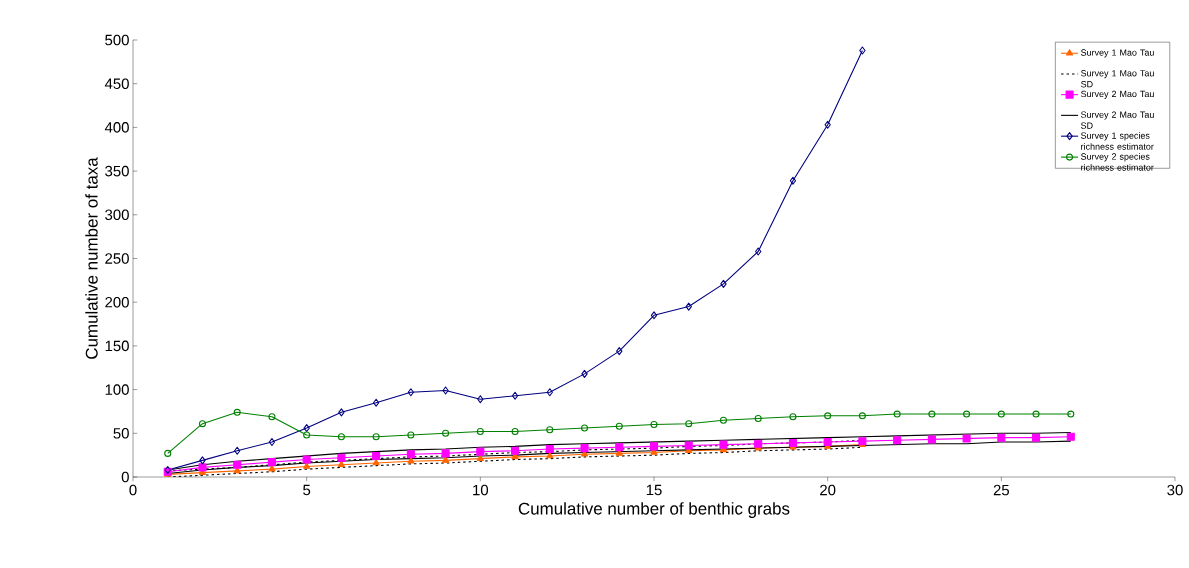 This screenshot has width=1189, height=568. I want to click on y-tick-label: 200, so click(117, 302).